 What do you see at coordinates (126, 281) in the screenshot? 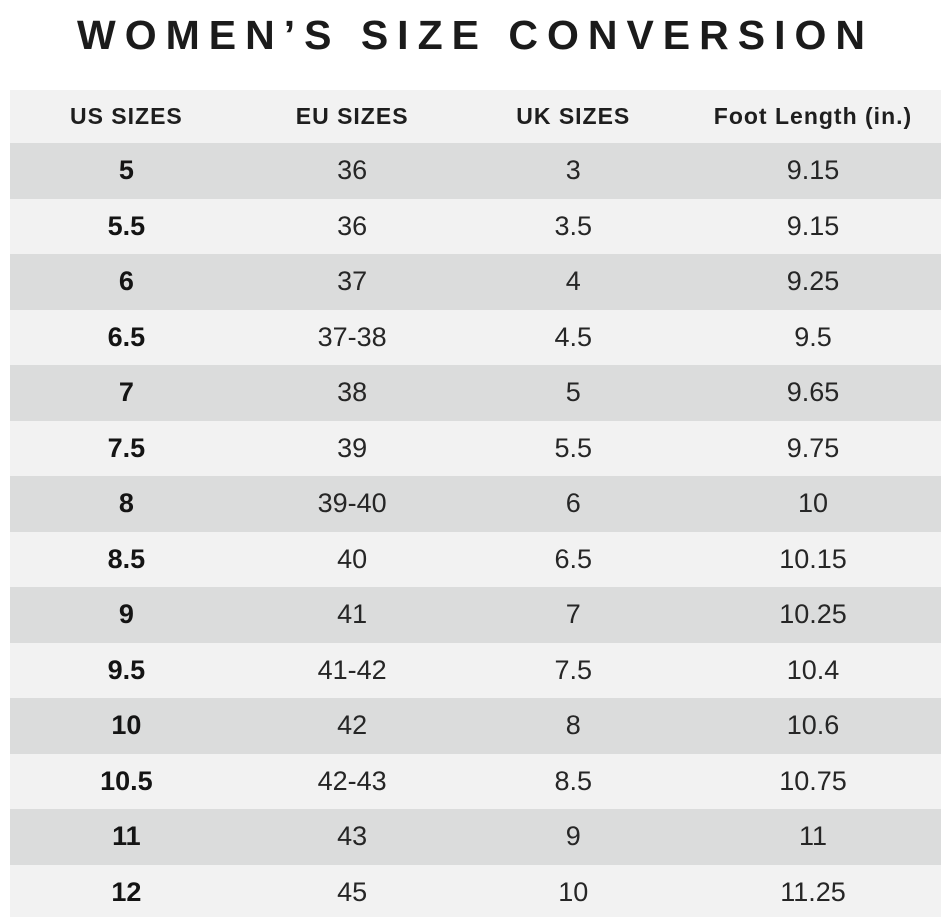
I see `us-size-cell: 6` at bounding box center [126, 281].